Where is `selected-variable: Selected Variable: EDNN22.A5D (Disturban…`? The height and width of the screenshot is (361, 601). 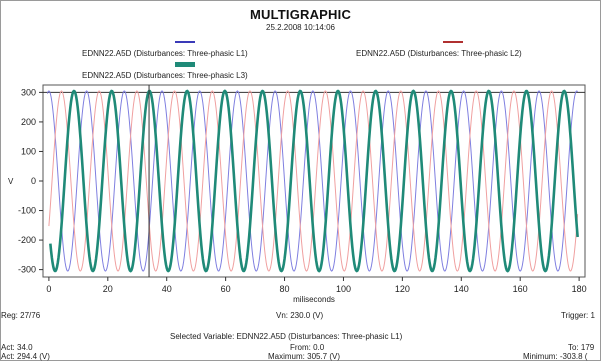 selected-variable: Selected Variable: EDNN22.A5D (Disturban… is located at coordinates (286, 336).